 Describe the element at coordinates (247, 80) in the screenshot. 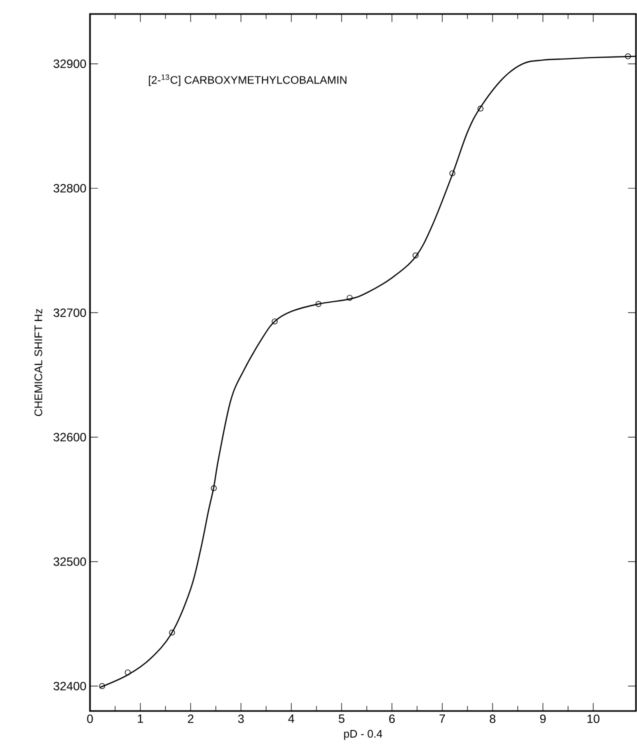

I see `annotation: [2-$^{13}$C] CARBOXYMETHYLCOBALAMIN` at that location.